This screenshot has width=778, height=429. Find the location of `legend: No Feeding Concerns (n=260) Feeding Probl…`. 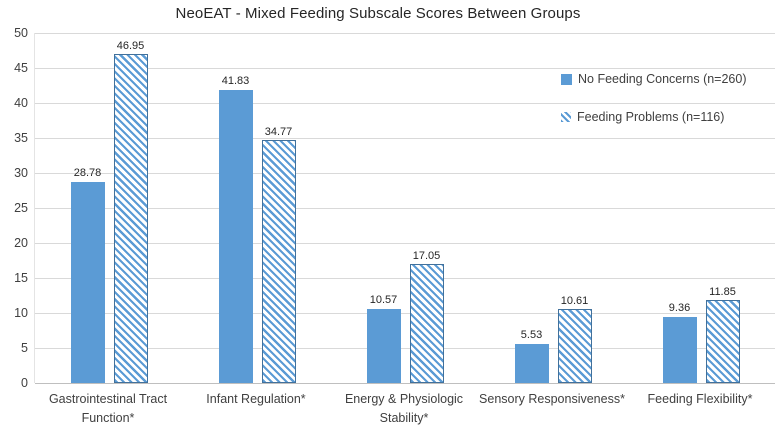

legend: No Feeding Concerns (n=260) Feeding Probl… is located at coordinates (654, 110).